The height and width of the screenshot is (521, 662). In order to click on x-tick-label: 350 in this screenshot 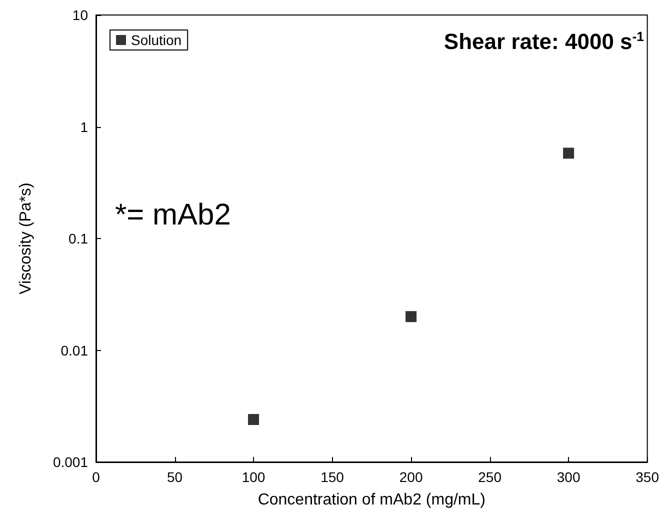, I will do `click(648, 477)`.